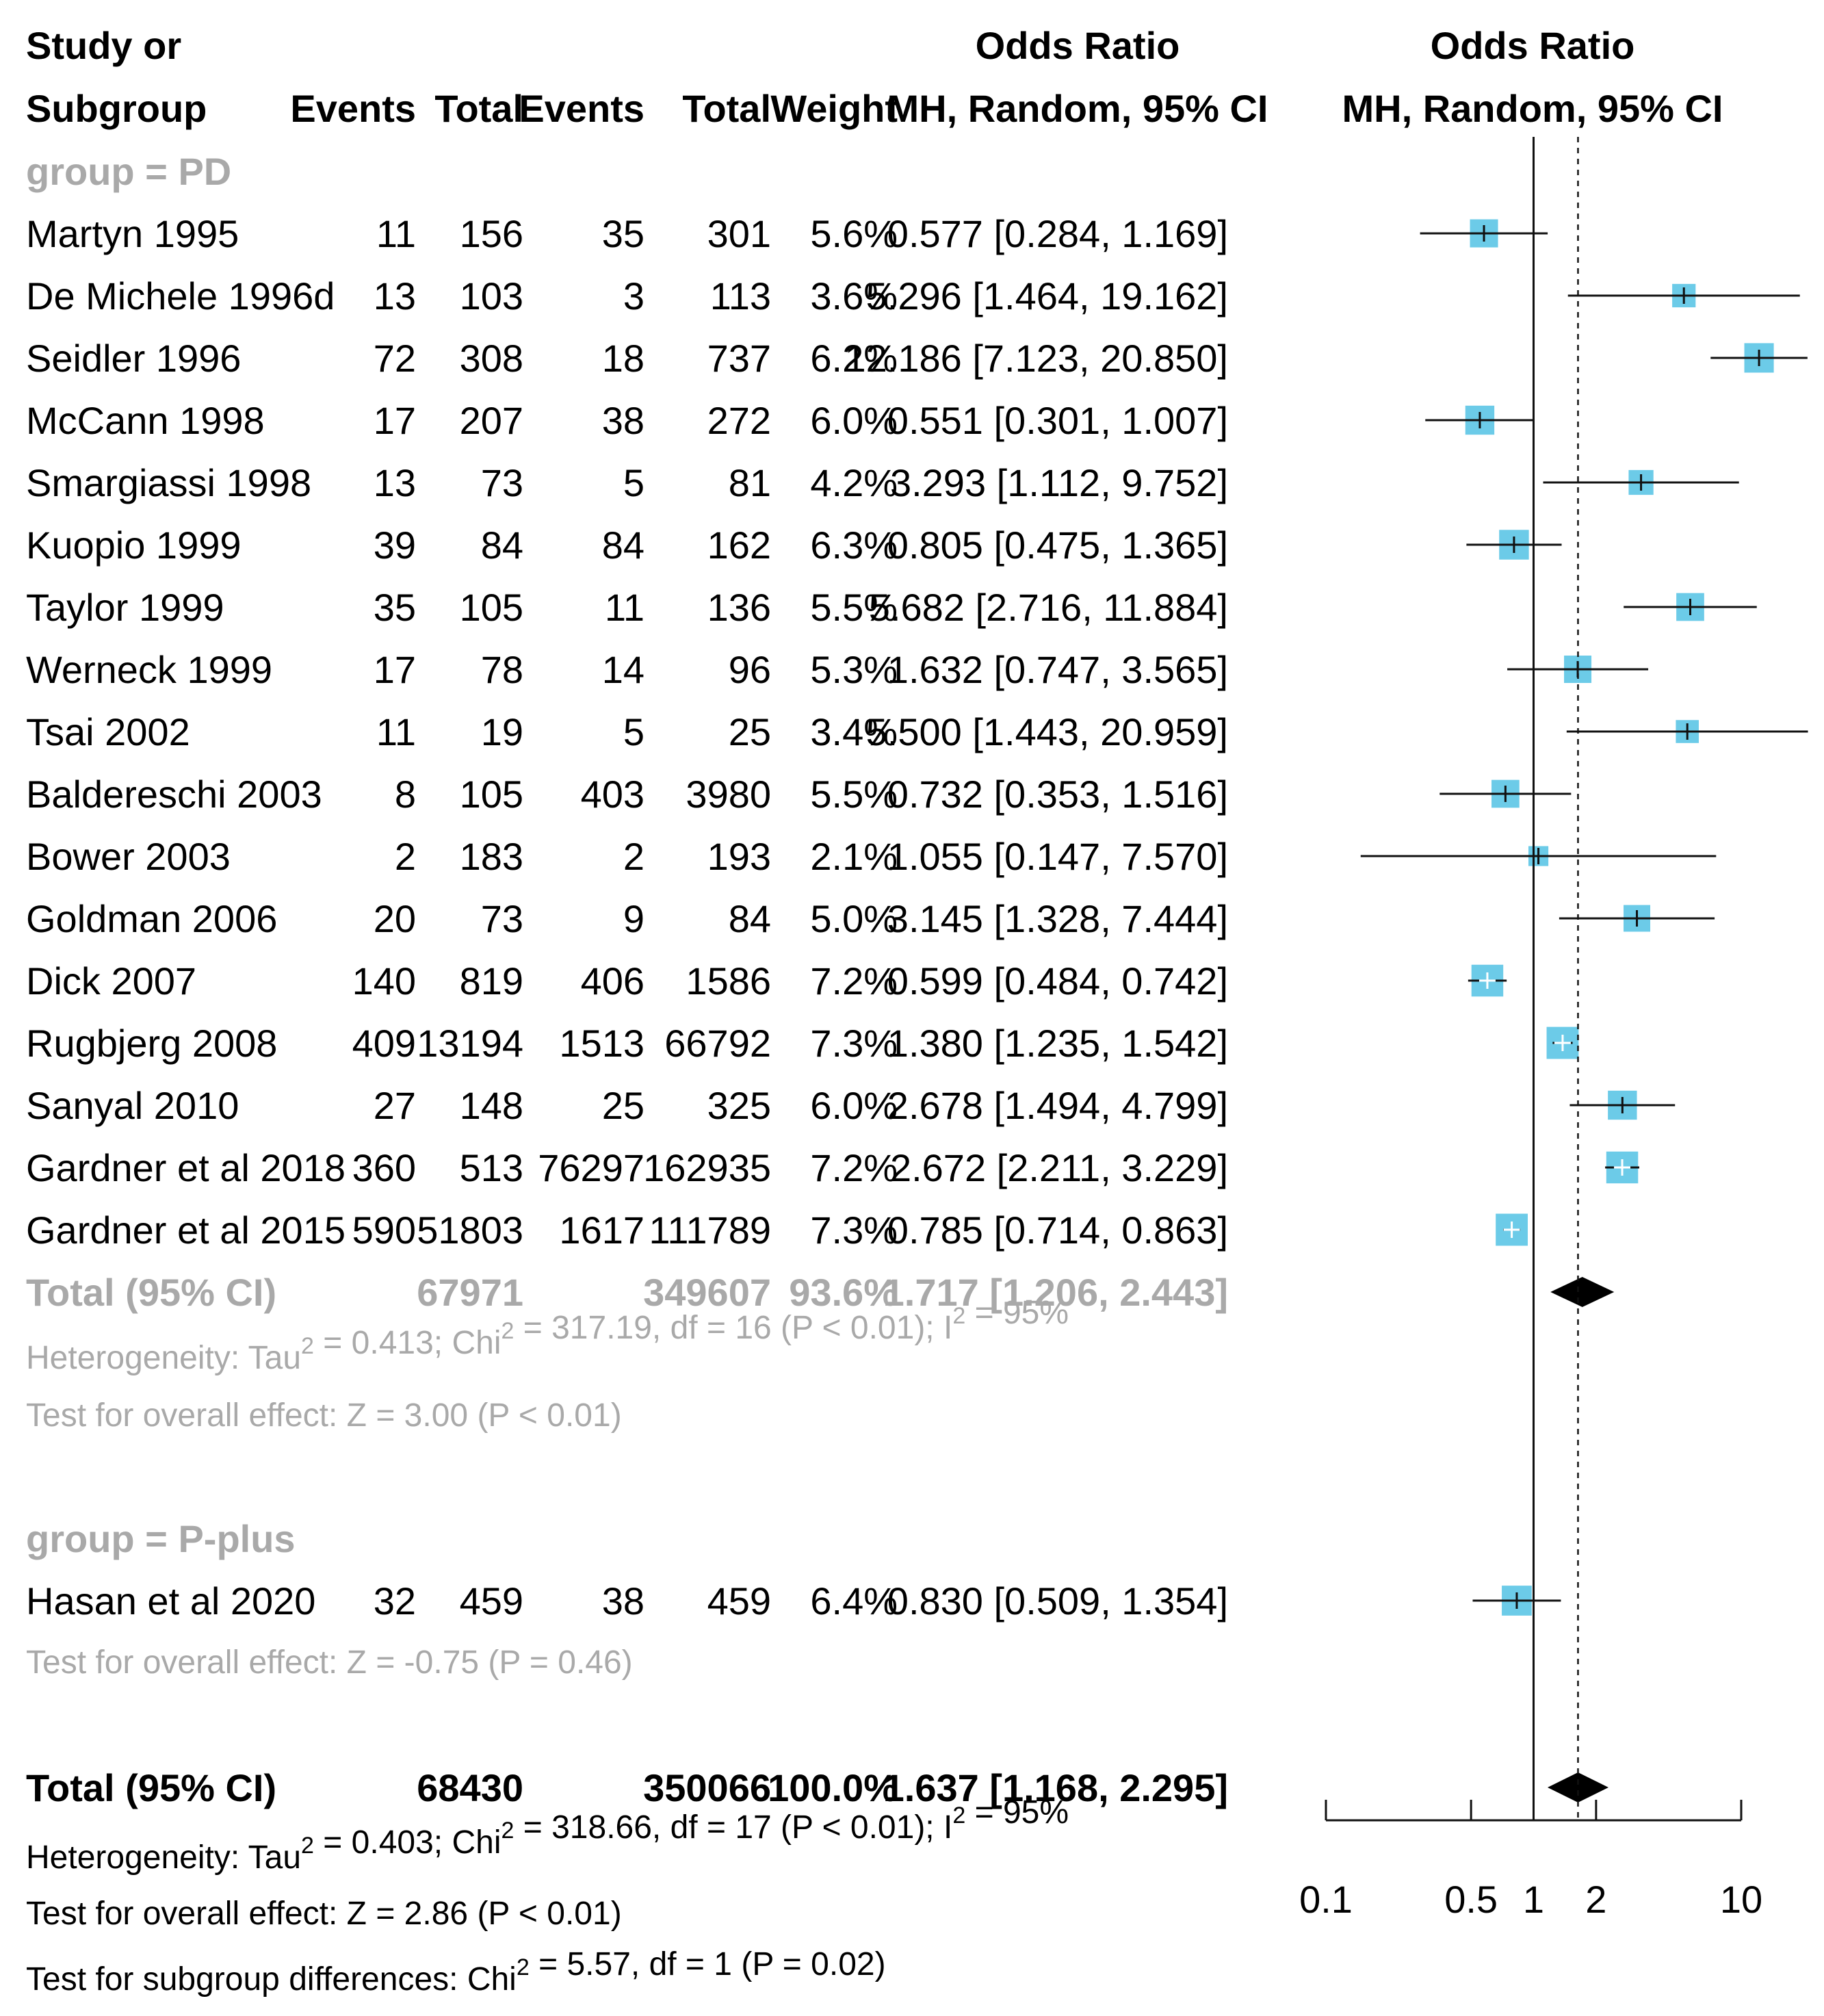 The image size is (1824, 2016). Describe the element at coordinates (492, 296) in the screenshot. I see `study-row-2-total-1: 103` at that location.